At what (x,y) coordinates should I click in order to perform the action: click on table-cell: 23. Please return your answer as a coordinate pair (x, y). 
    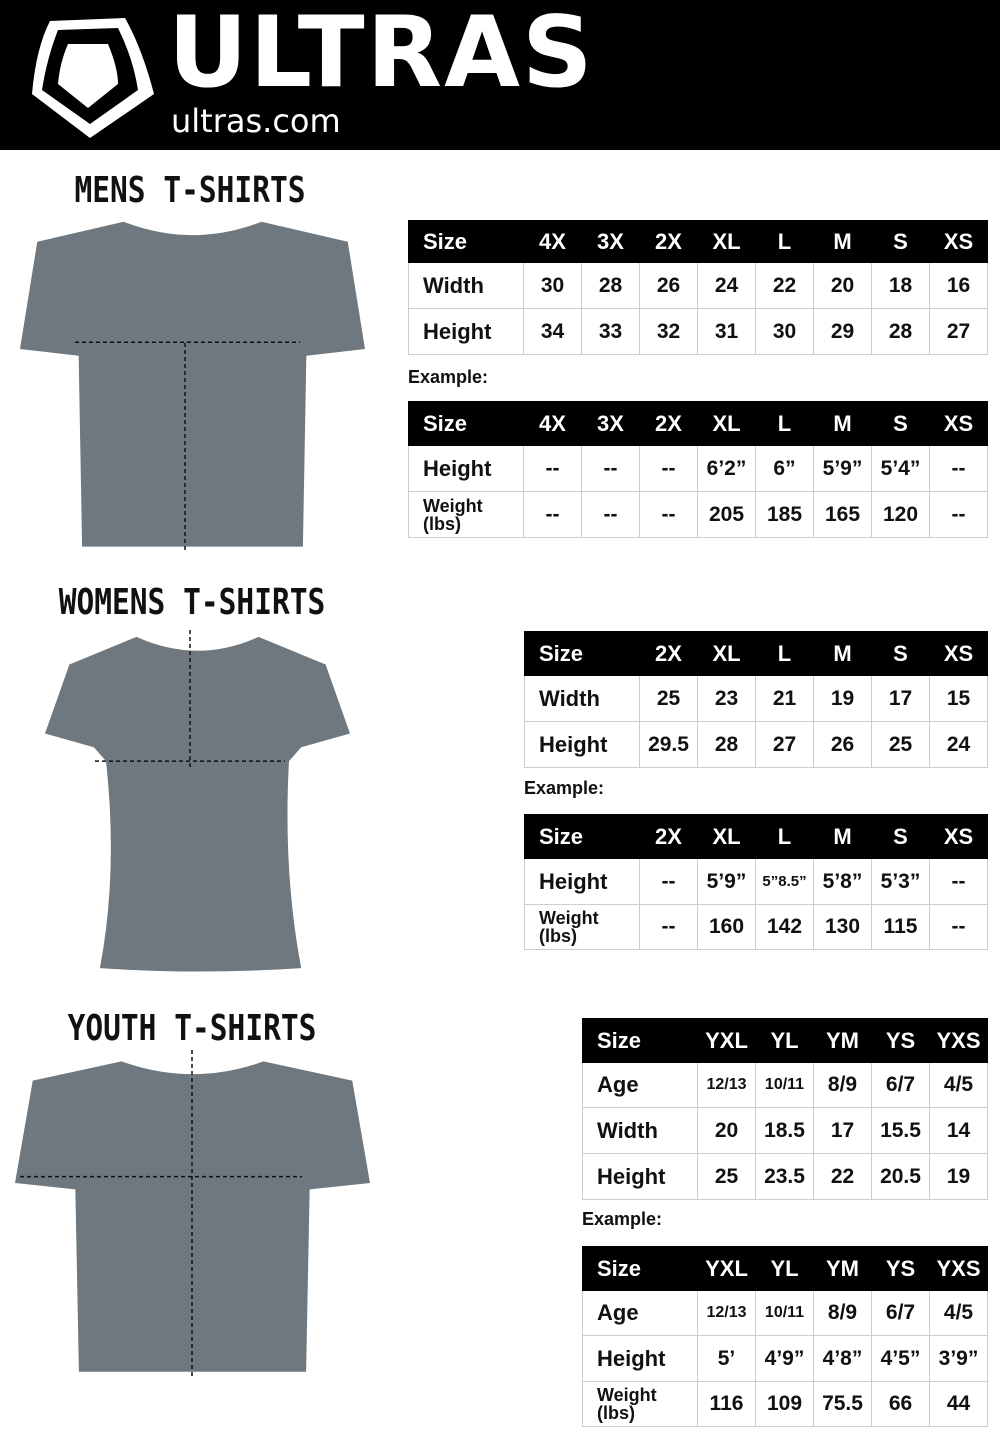
    Looking at the image, I should click on (726, 698).